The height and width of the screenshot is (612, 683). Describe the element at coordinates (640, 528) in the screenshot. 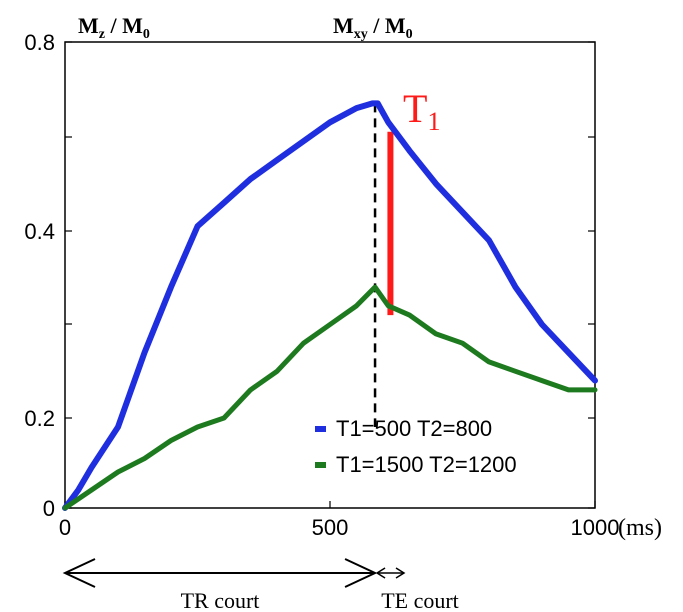

I see `x-unit-label: (ms)` at that location.